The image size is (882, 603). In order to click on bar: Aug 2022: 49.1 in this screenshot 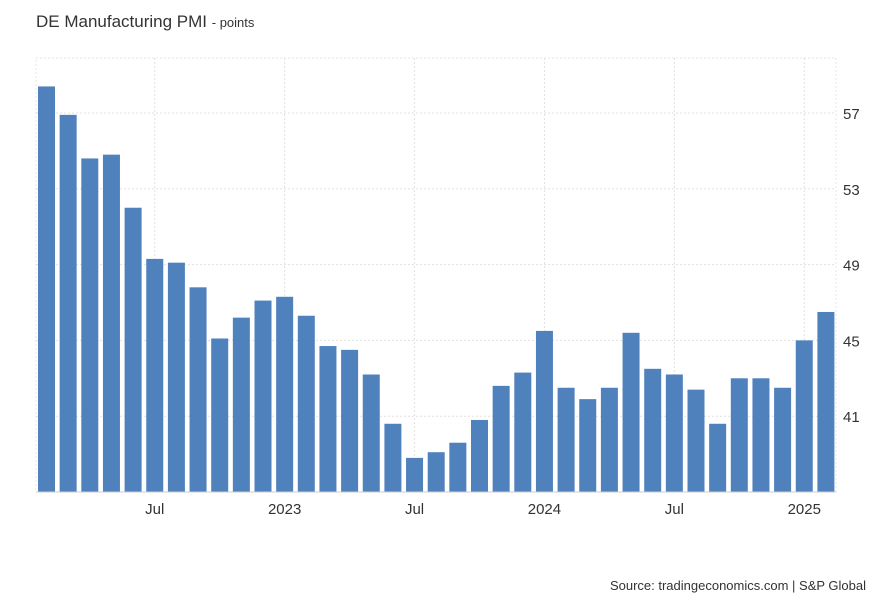, I will do `click(176, 377)`.